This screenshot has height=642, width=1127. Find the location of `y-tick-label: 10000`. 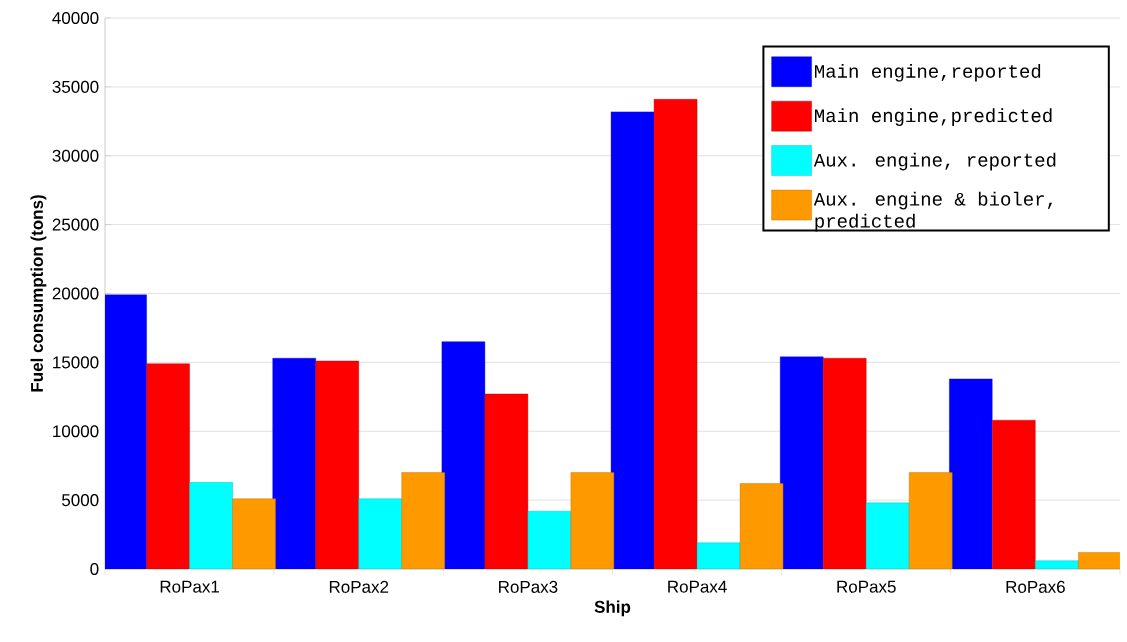

y-tick-label: 10000 is located at coordinates (76, 431).